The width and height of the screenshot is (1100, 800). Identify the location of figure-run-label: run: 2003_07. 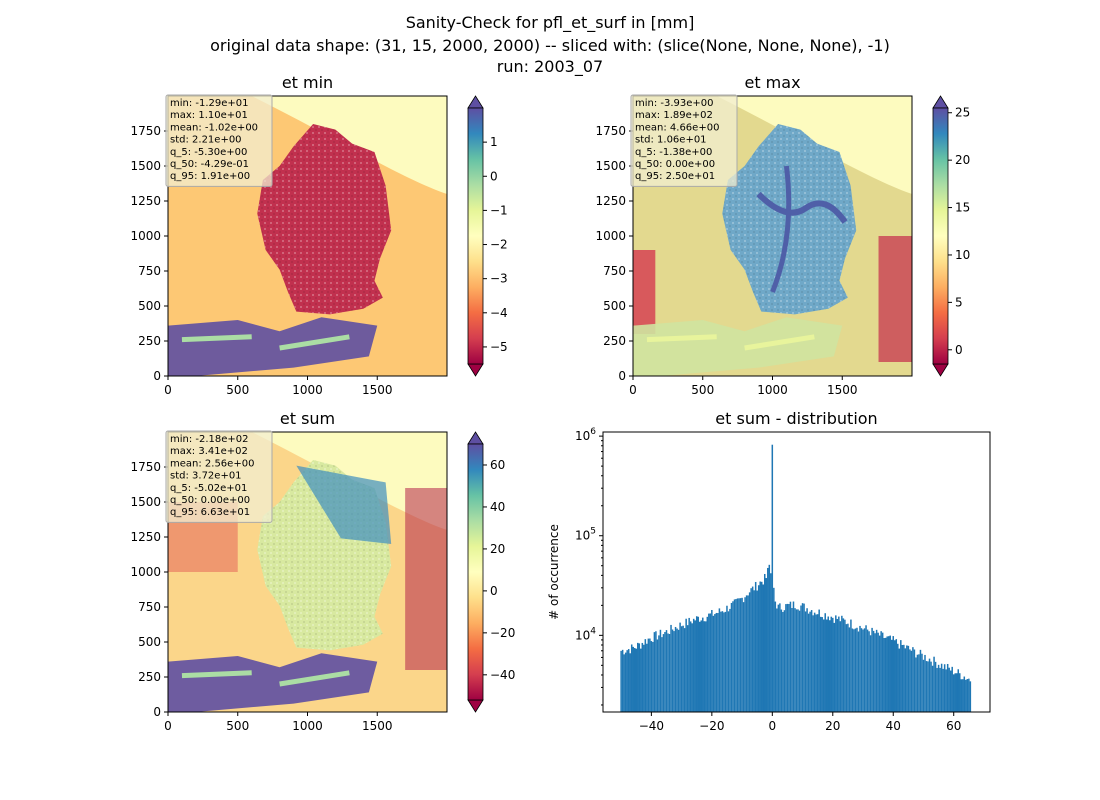
(550, 66).